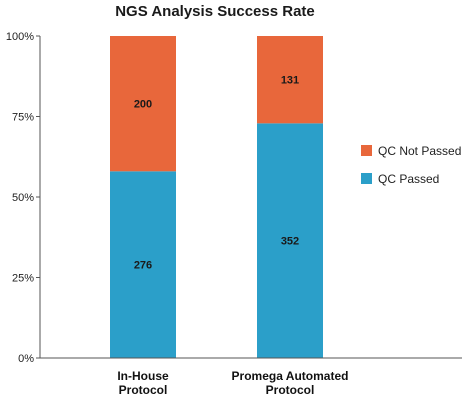  I want to click on y-tick-label: 75%, so click(23, 118).